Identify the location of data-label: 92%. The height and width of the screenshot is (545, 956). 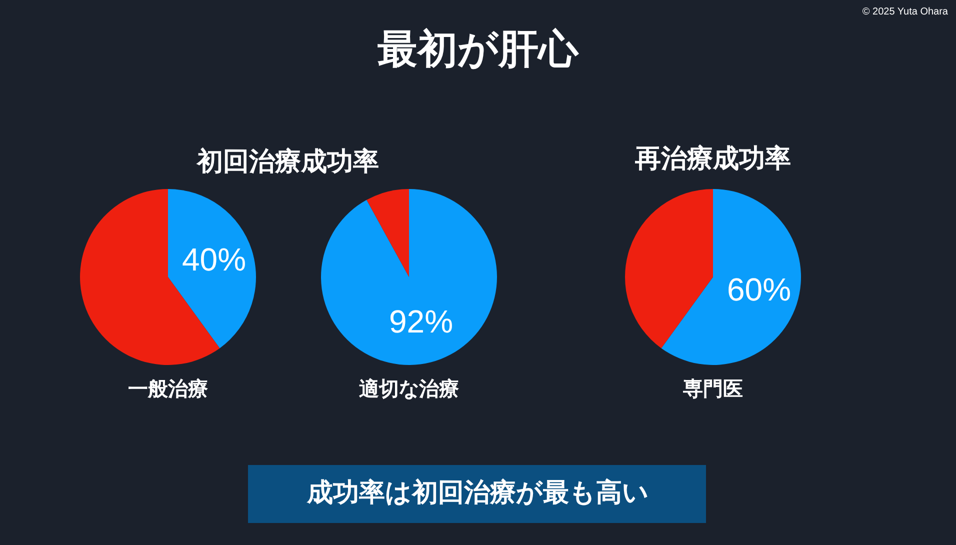
(421, 321).